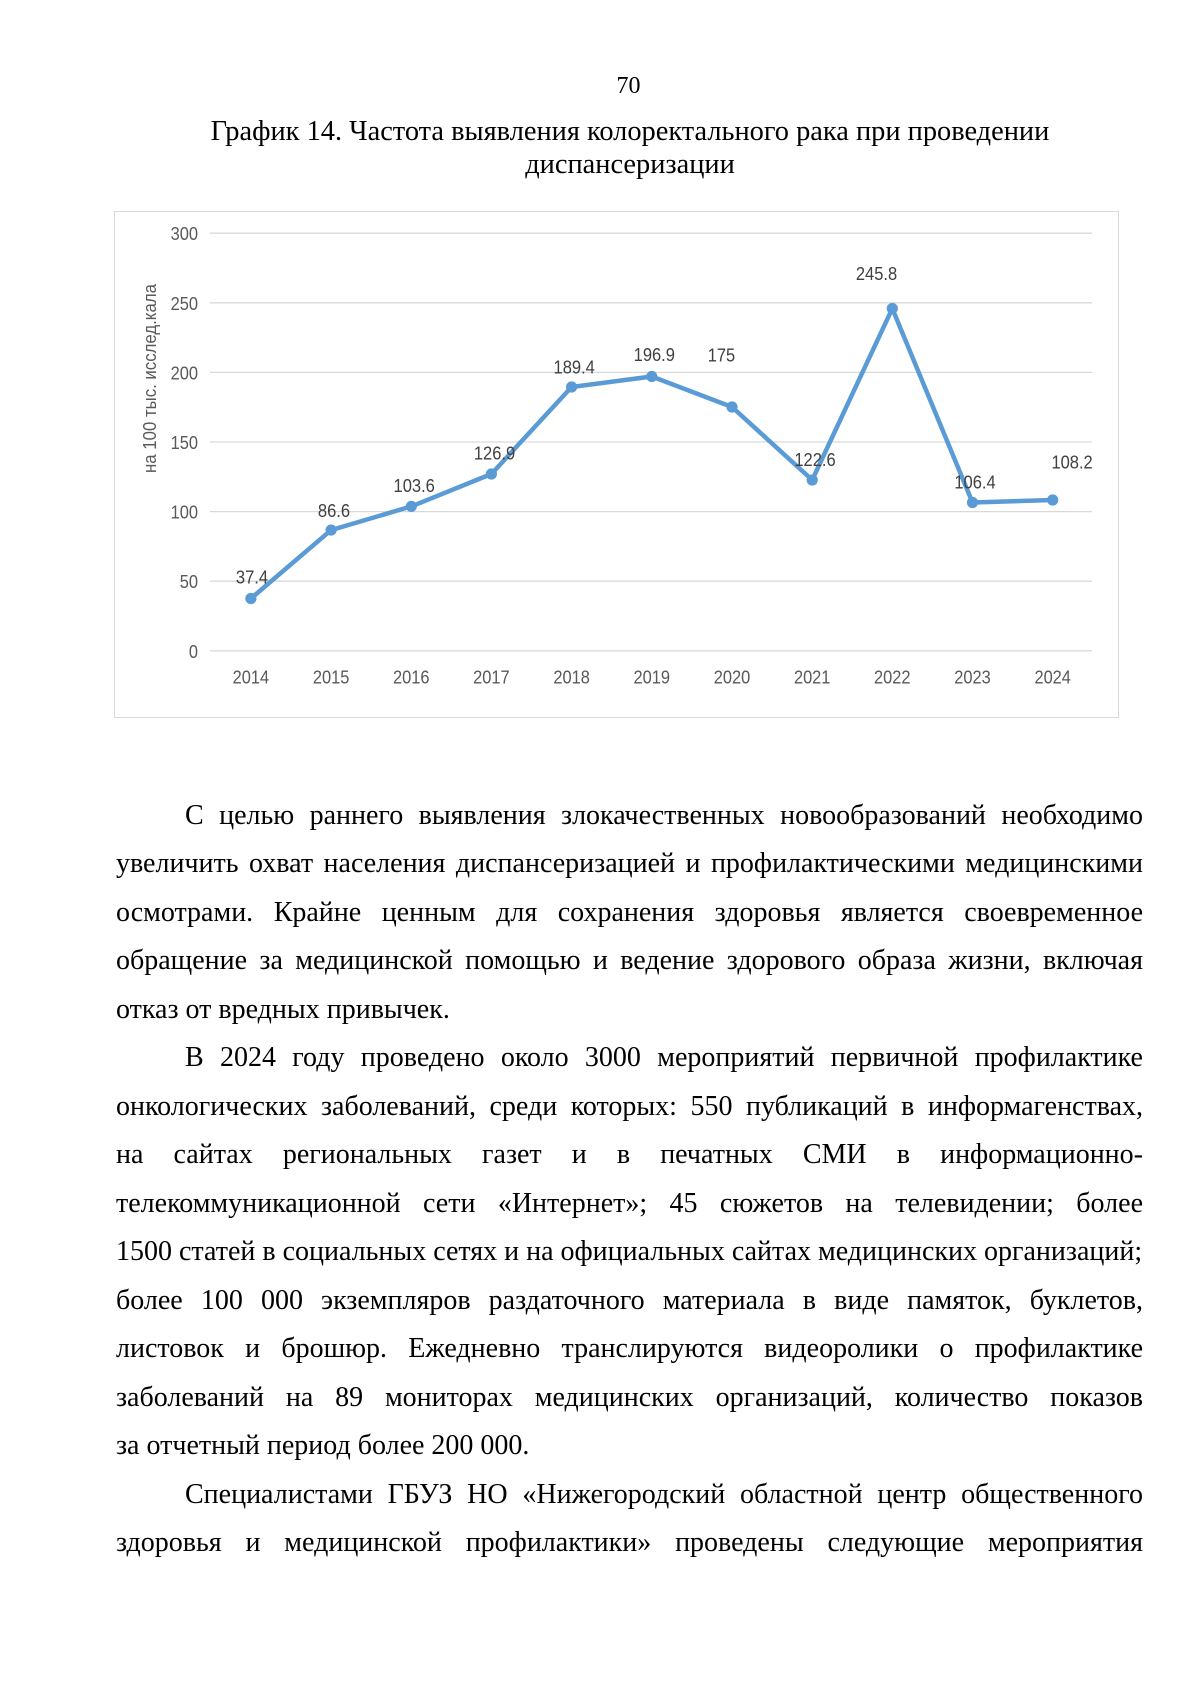  What do you see at coordinates (491, 677) in the screenshot?
I see `svg-text: 2017` at bounding box center [491, 677].